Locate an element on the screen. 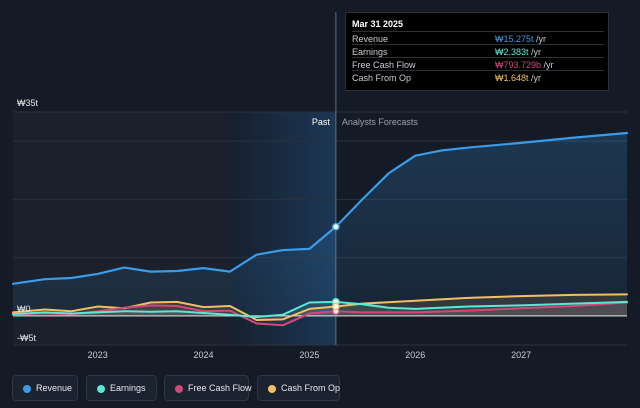  y-tick-label: ₩35t is located at coordinates (28, 103).